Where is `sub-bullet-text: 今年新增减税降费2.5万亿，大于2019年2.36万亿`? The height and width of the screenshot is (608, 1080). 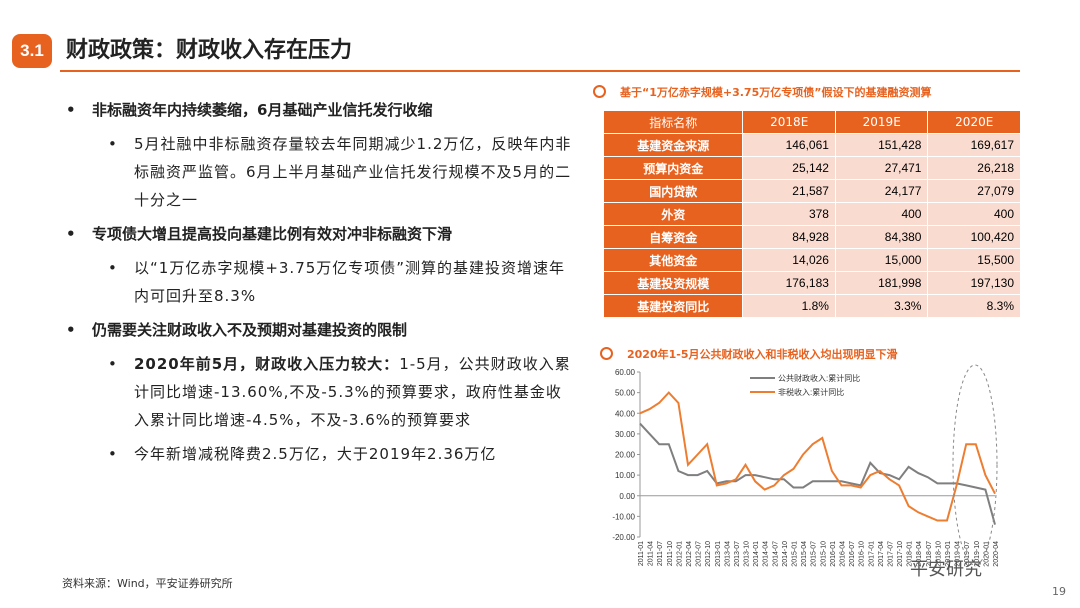
sub-bullet-text: 今年新增减税降费2.5万亿，大于2019年2.36万亿 is located at coordinates (315, 454).